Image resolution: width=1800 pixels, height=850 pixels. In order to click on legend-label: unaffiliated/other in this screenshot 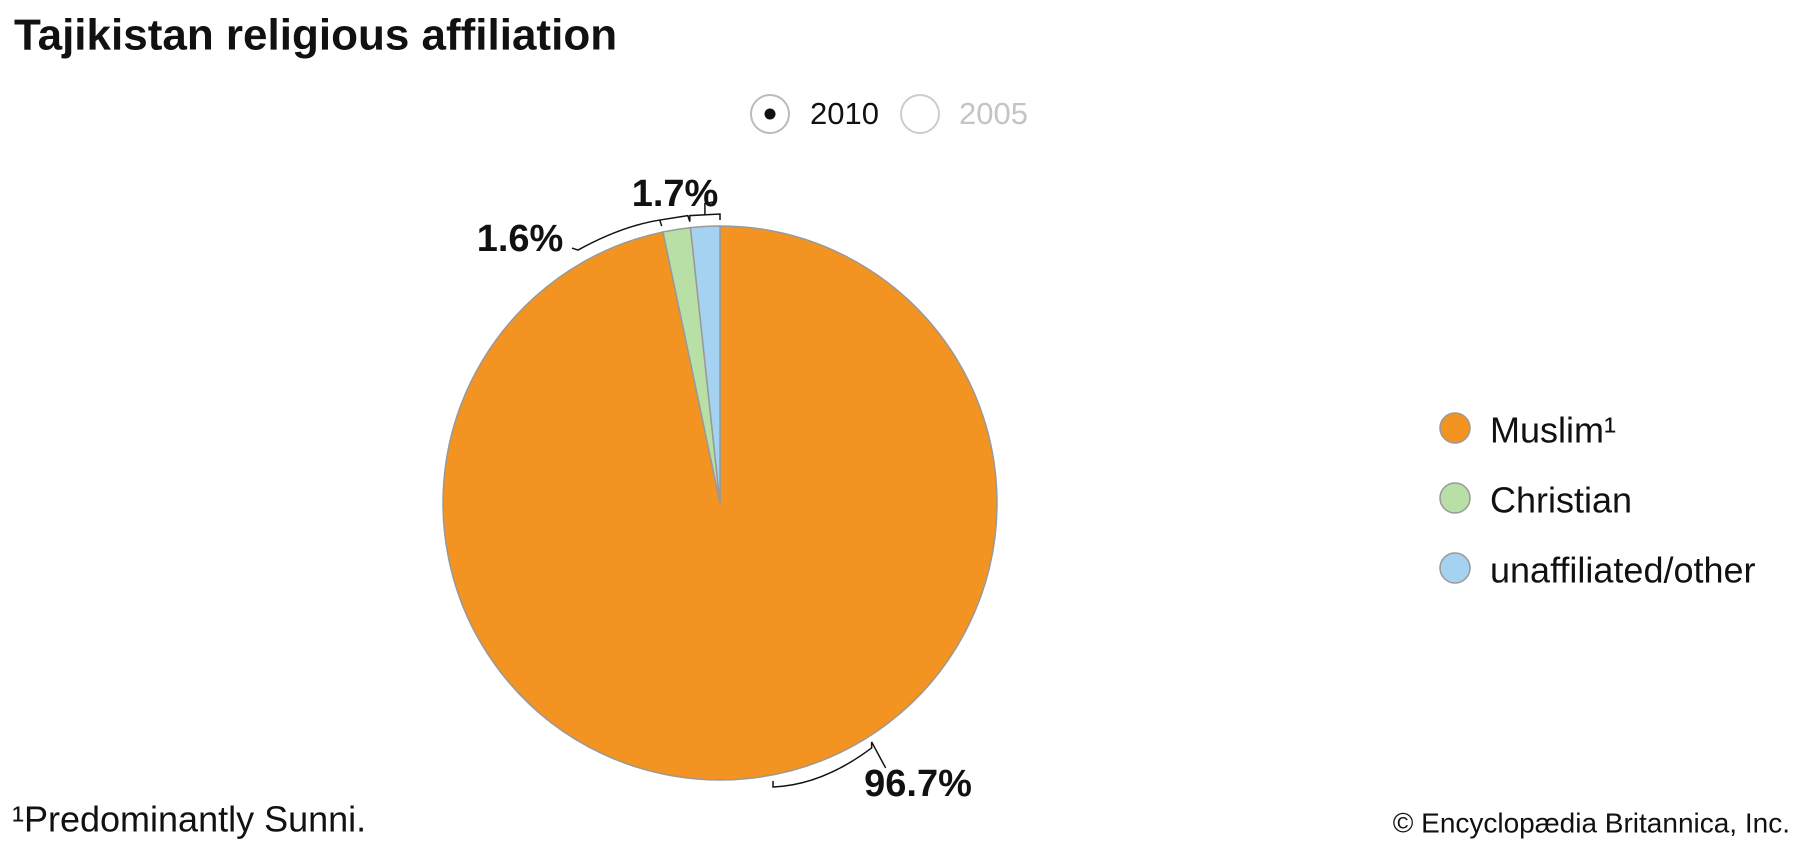, I will do `click(1623, 570)`.